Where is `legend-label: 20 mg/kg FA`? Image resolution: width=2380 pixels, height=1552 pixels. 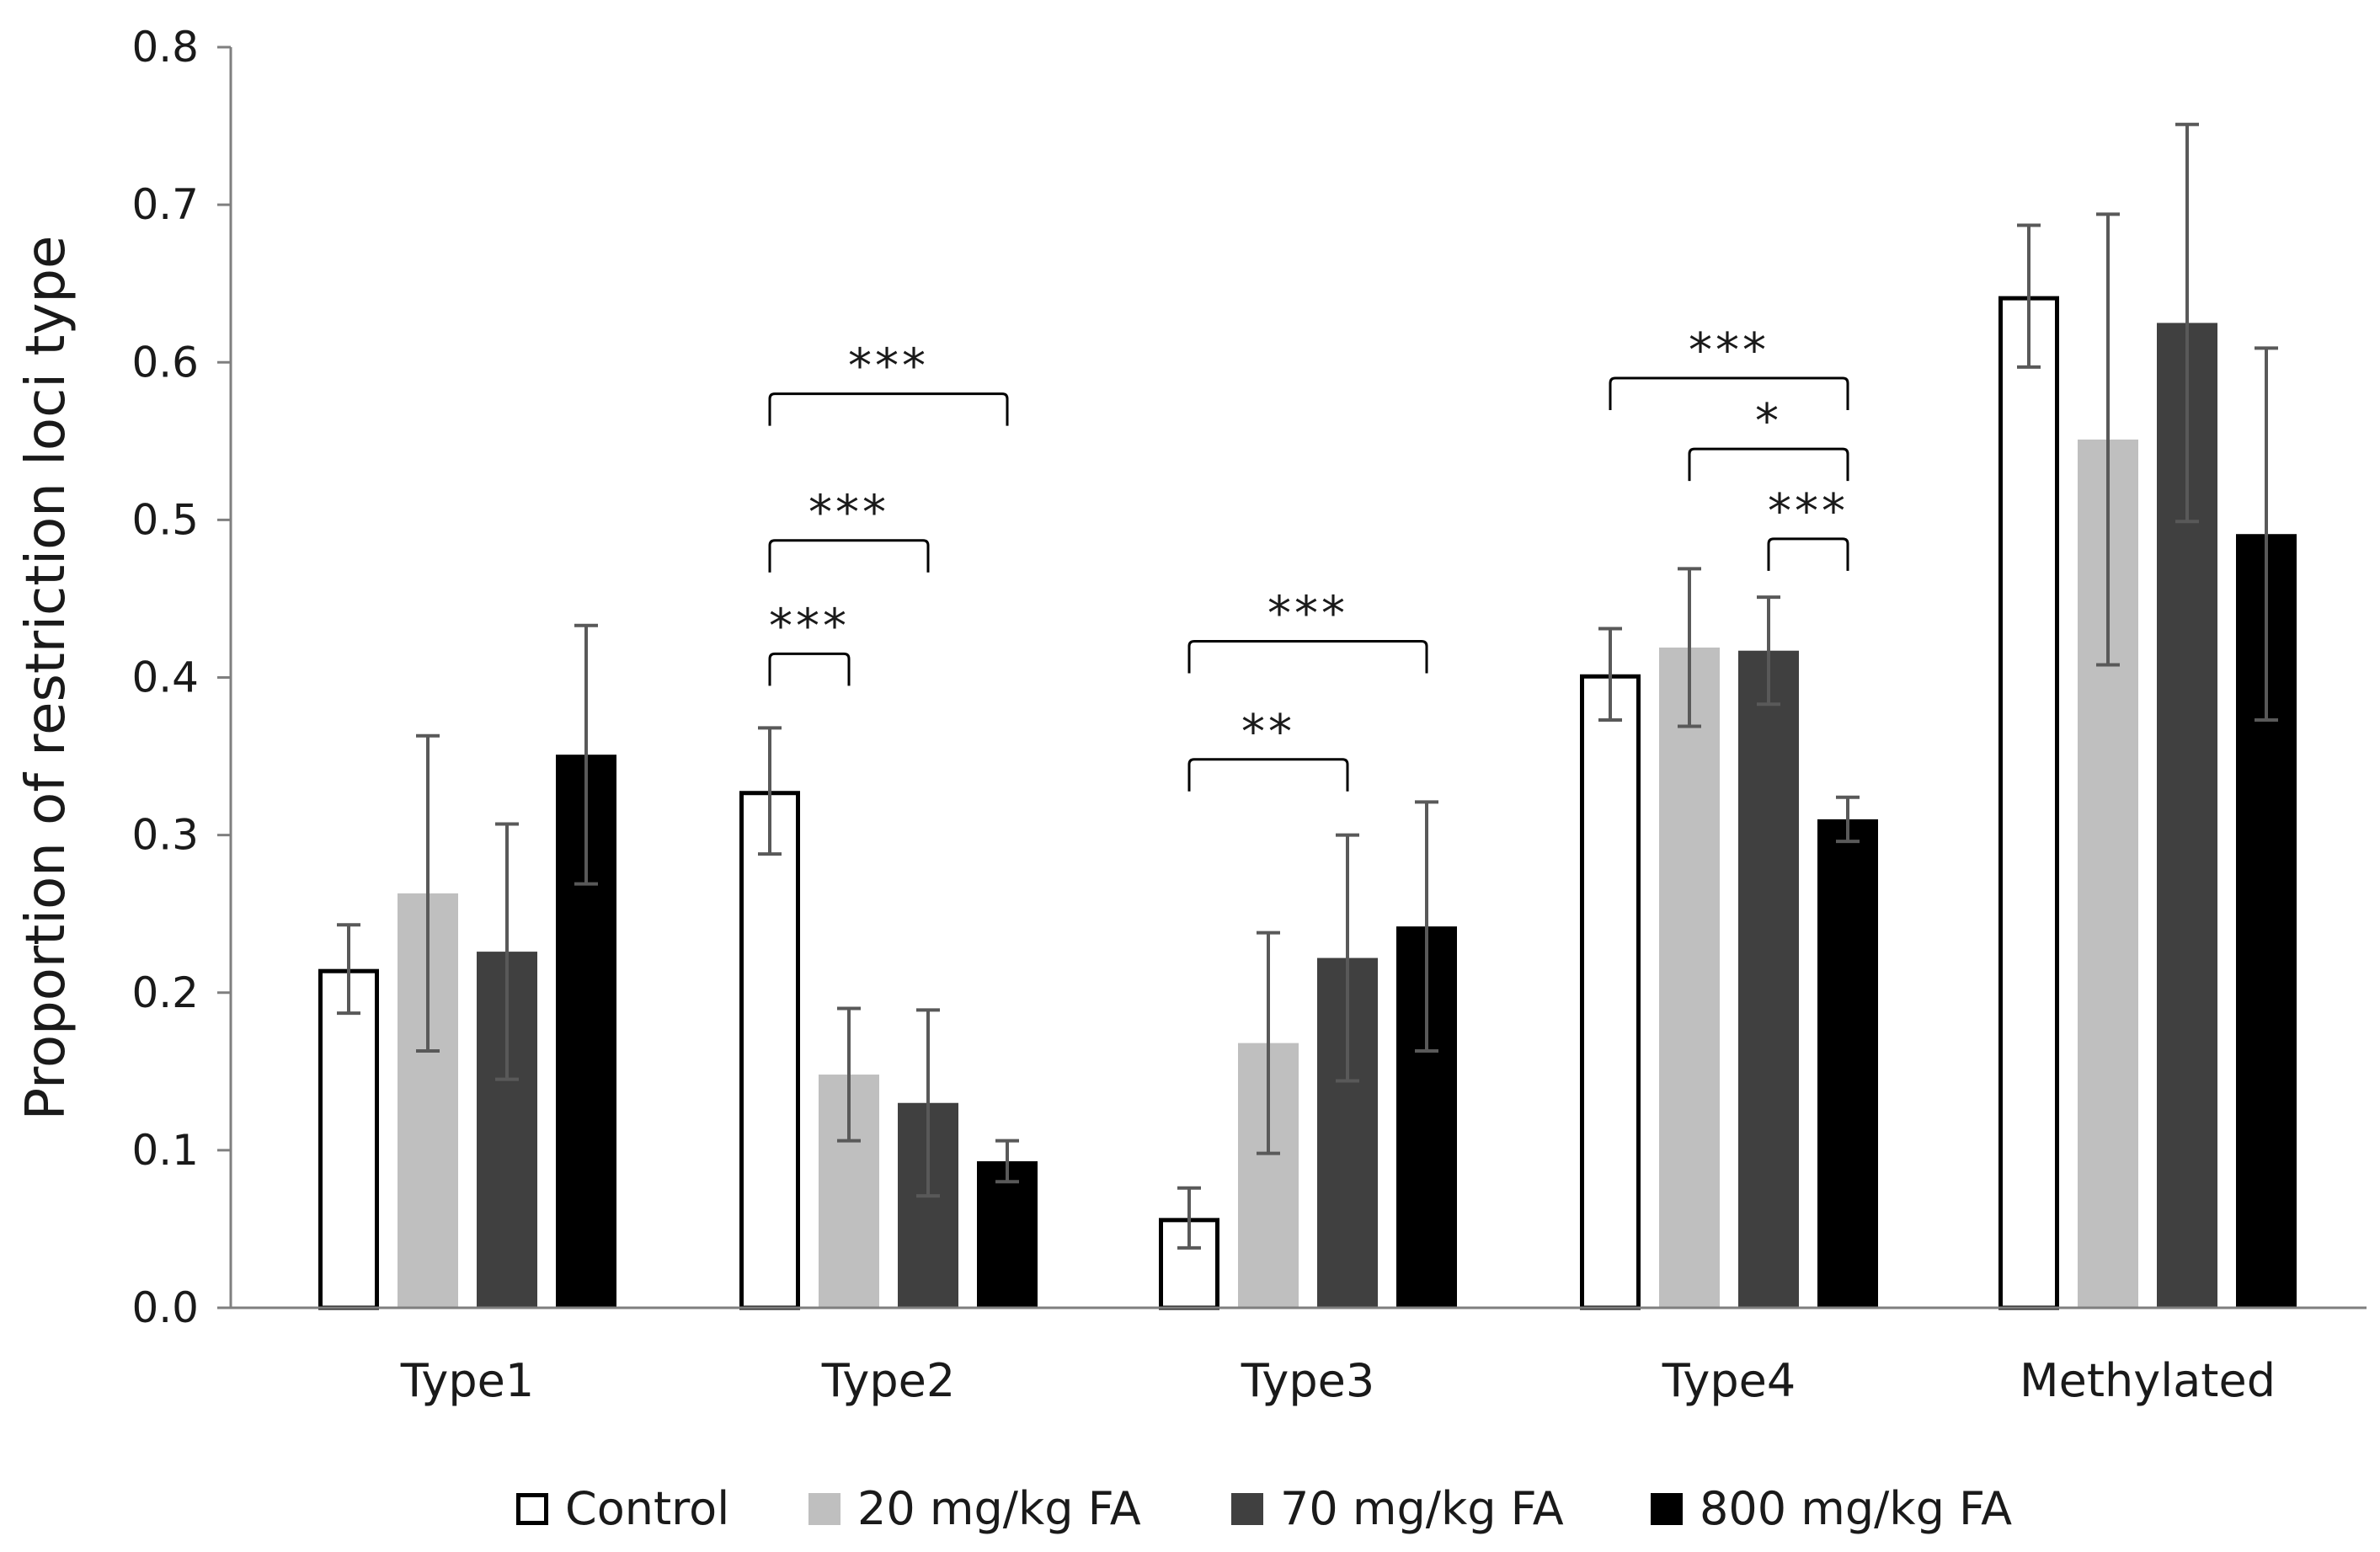
legend-label: 20 mg/kg FA is located at coordinates (999, 1508).